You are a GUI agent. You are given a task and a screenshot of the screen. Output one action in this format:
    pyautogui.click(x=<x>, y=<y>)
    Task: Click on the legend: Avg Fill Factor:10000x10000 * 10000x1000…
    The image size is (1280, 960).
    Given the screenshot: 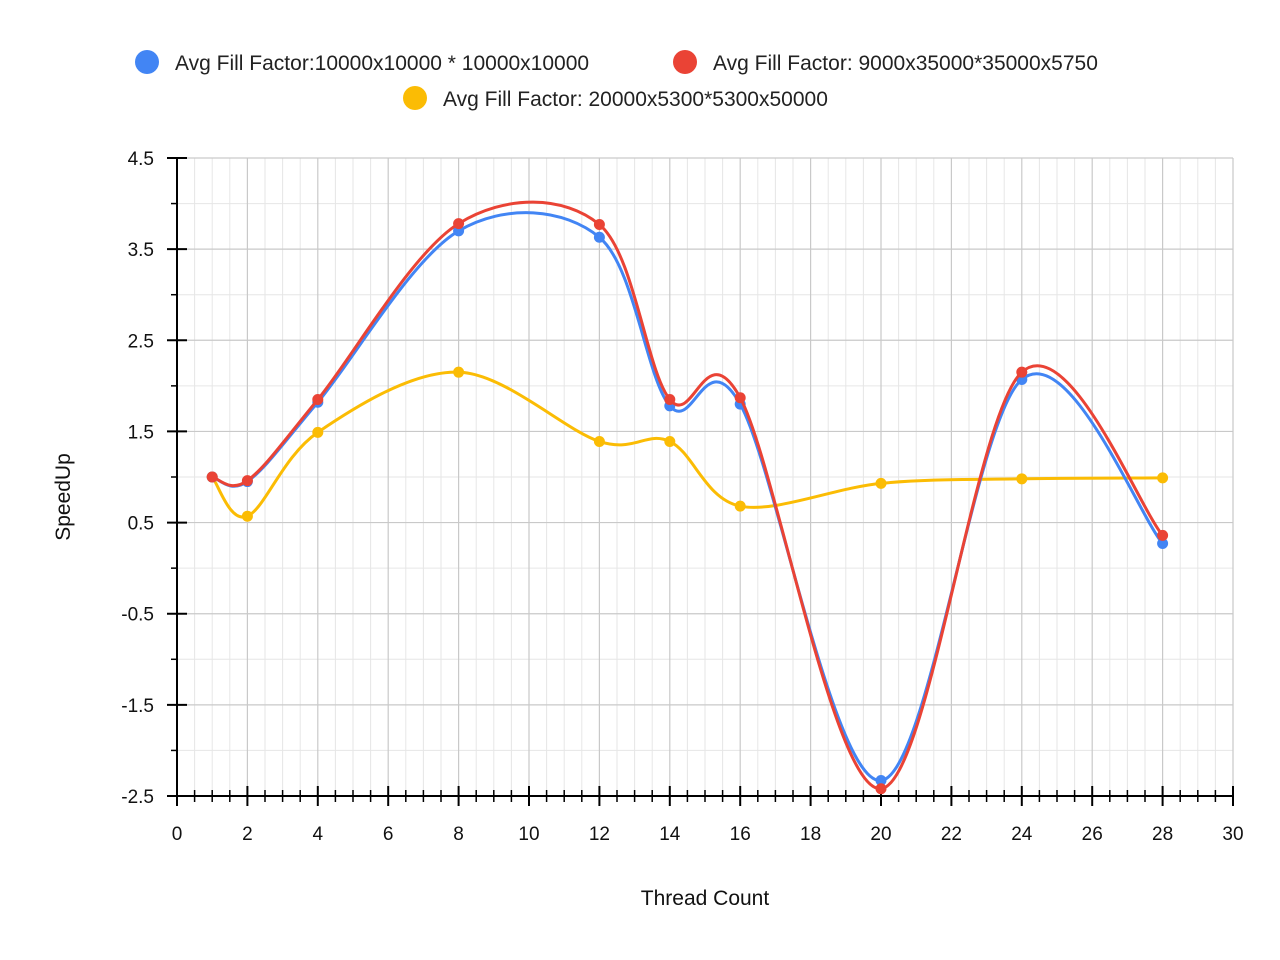 What is the action you would take?
    pyautogui.click(x=616, y=80)
    